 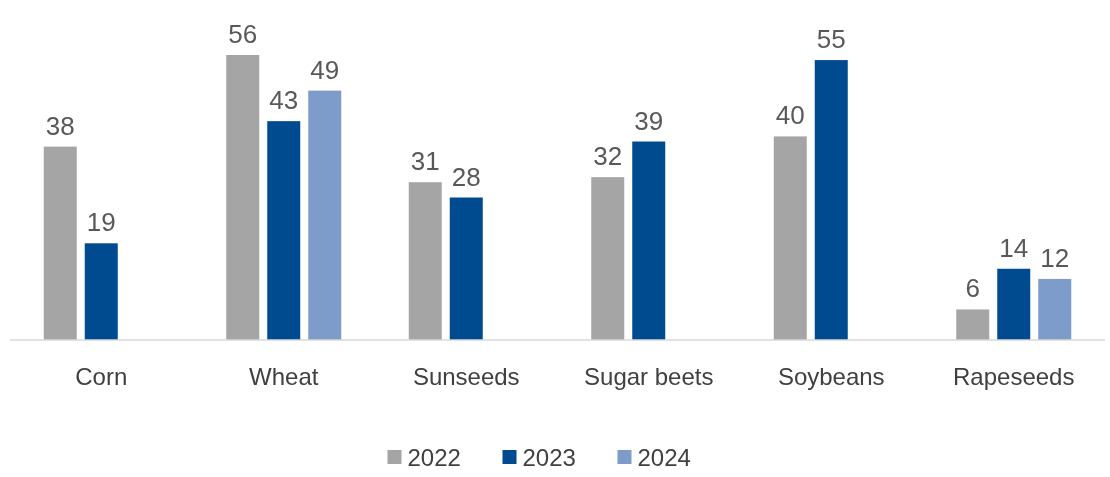 What do you see at coordinates (649, 376) in the screenshot?
I see `x-tick-label: Sugar beets` at bounding box center [649, 376].